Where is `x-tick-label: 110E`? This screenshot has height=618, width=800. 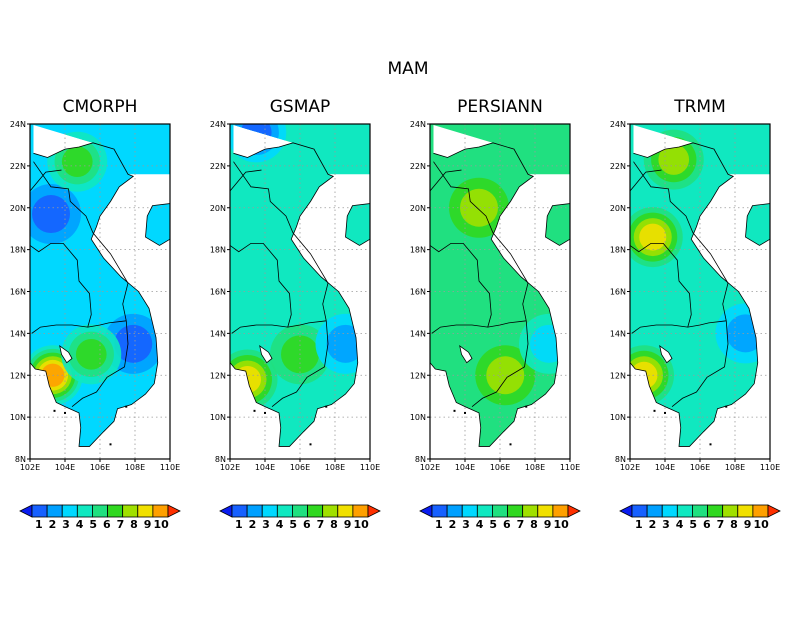
x-tick-label: 110E is located at coordinates (770, 467).